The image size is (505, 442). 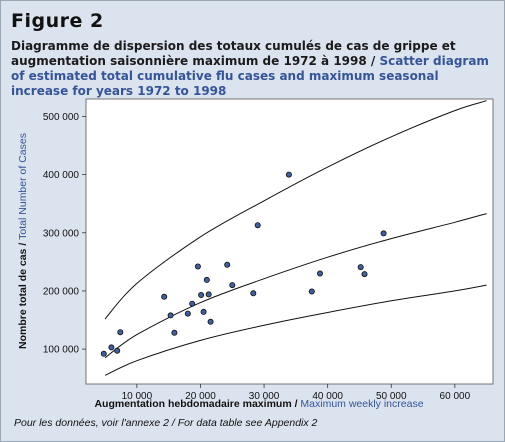 What do you see at coordinates (23, 186) in the screenshot?
I see `y-axis-title-english: Total Number of Cases` at bounding box center [23, 186].